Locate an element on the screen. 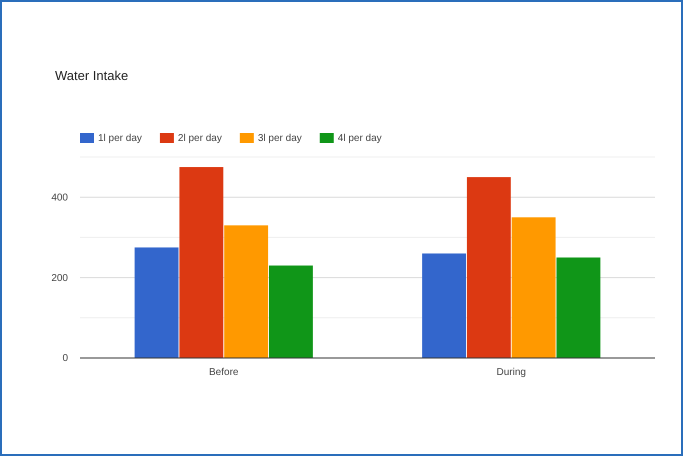  y-tick-label: 200 is located at coordinates (59, 278).